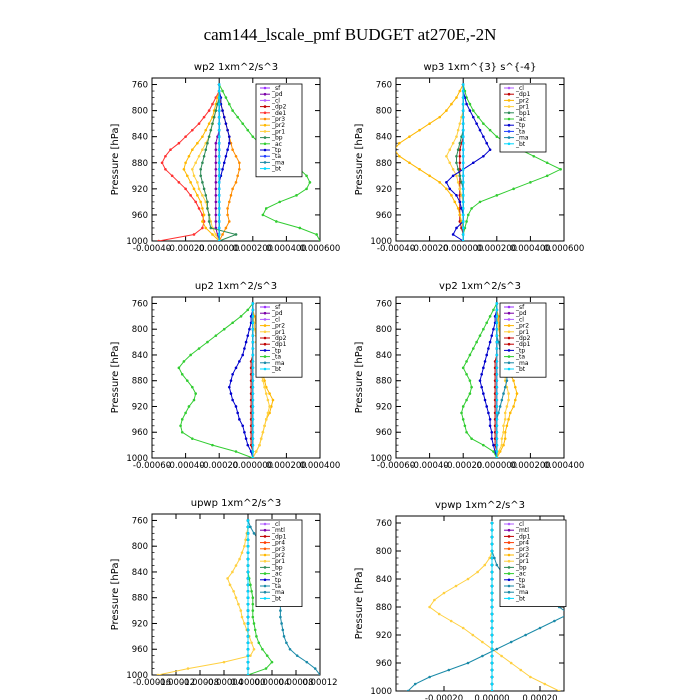 This screenshot has width=700, height=700. What do you see at coordinates (497, 249) in the screenshot?
I see `x-tick-label: 0.000200` at bounding box center [497, 249].